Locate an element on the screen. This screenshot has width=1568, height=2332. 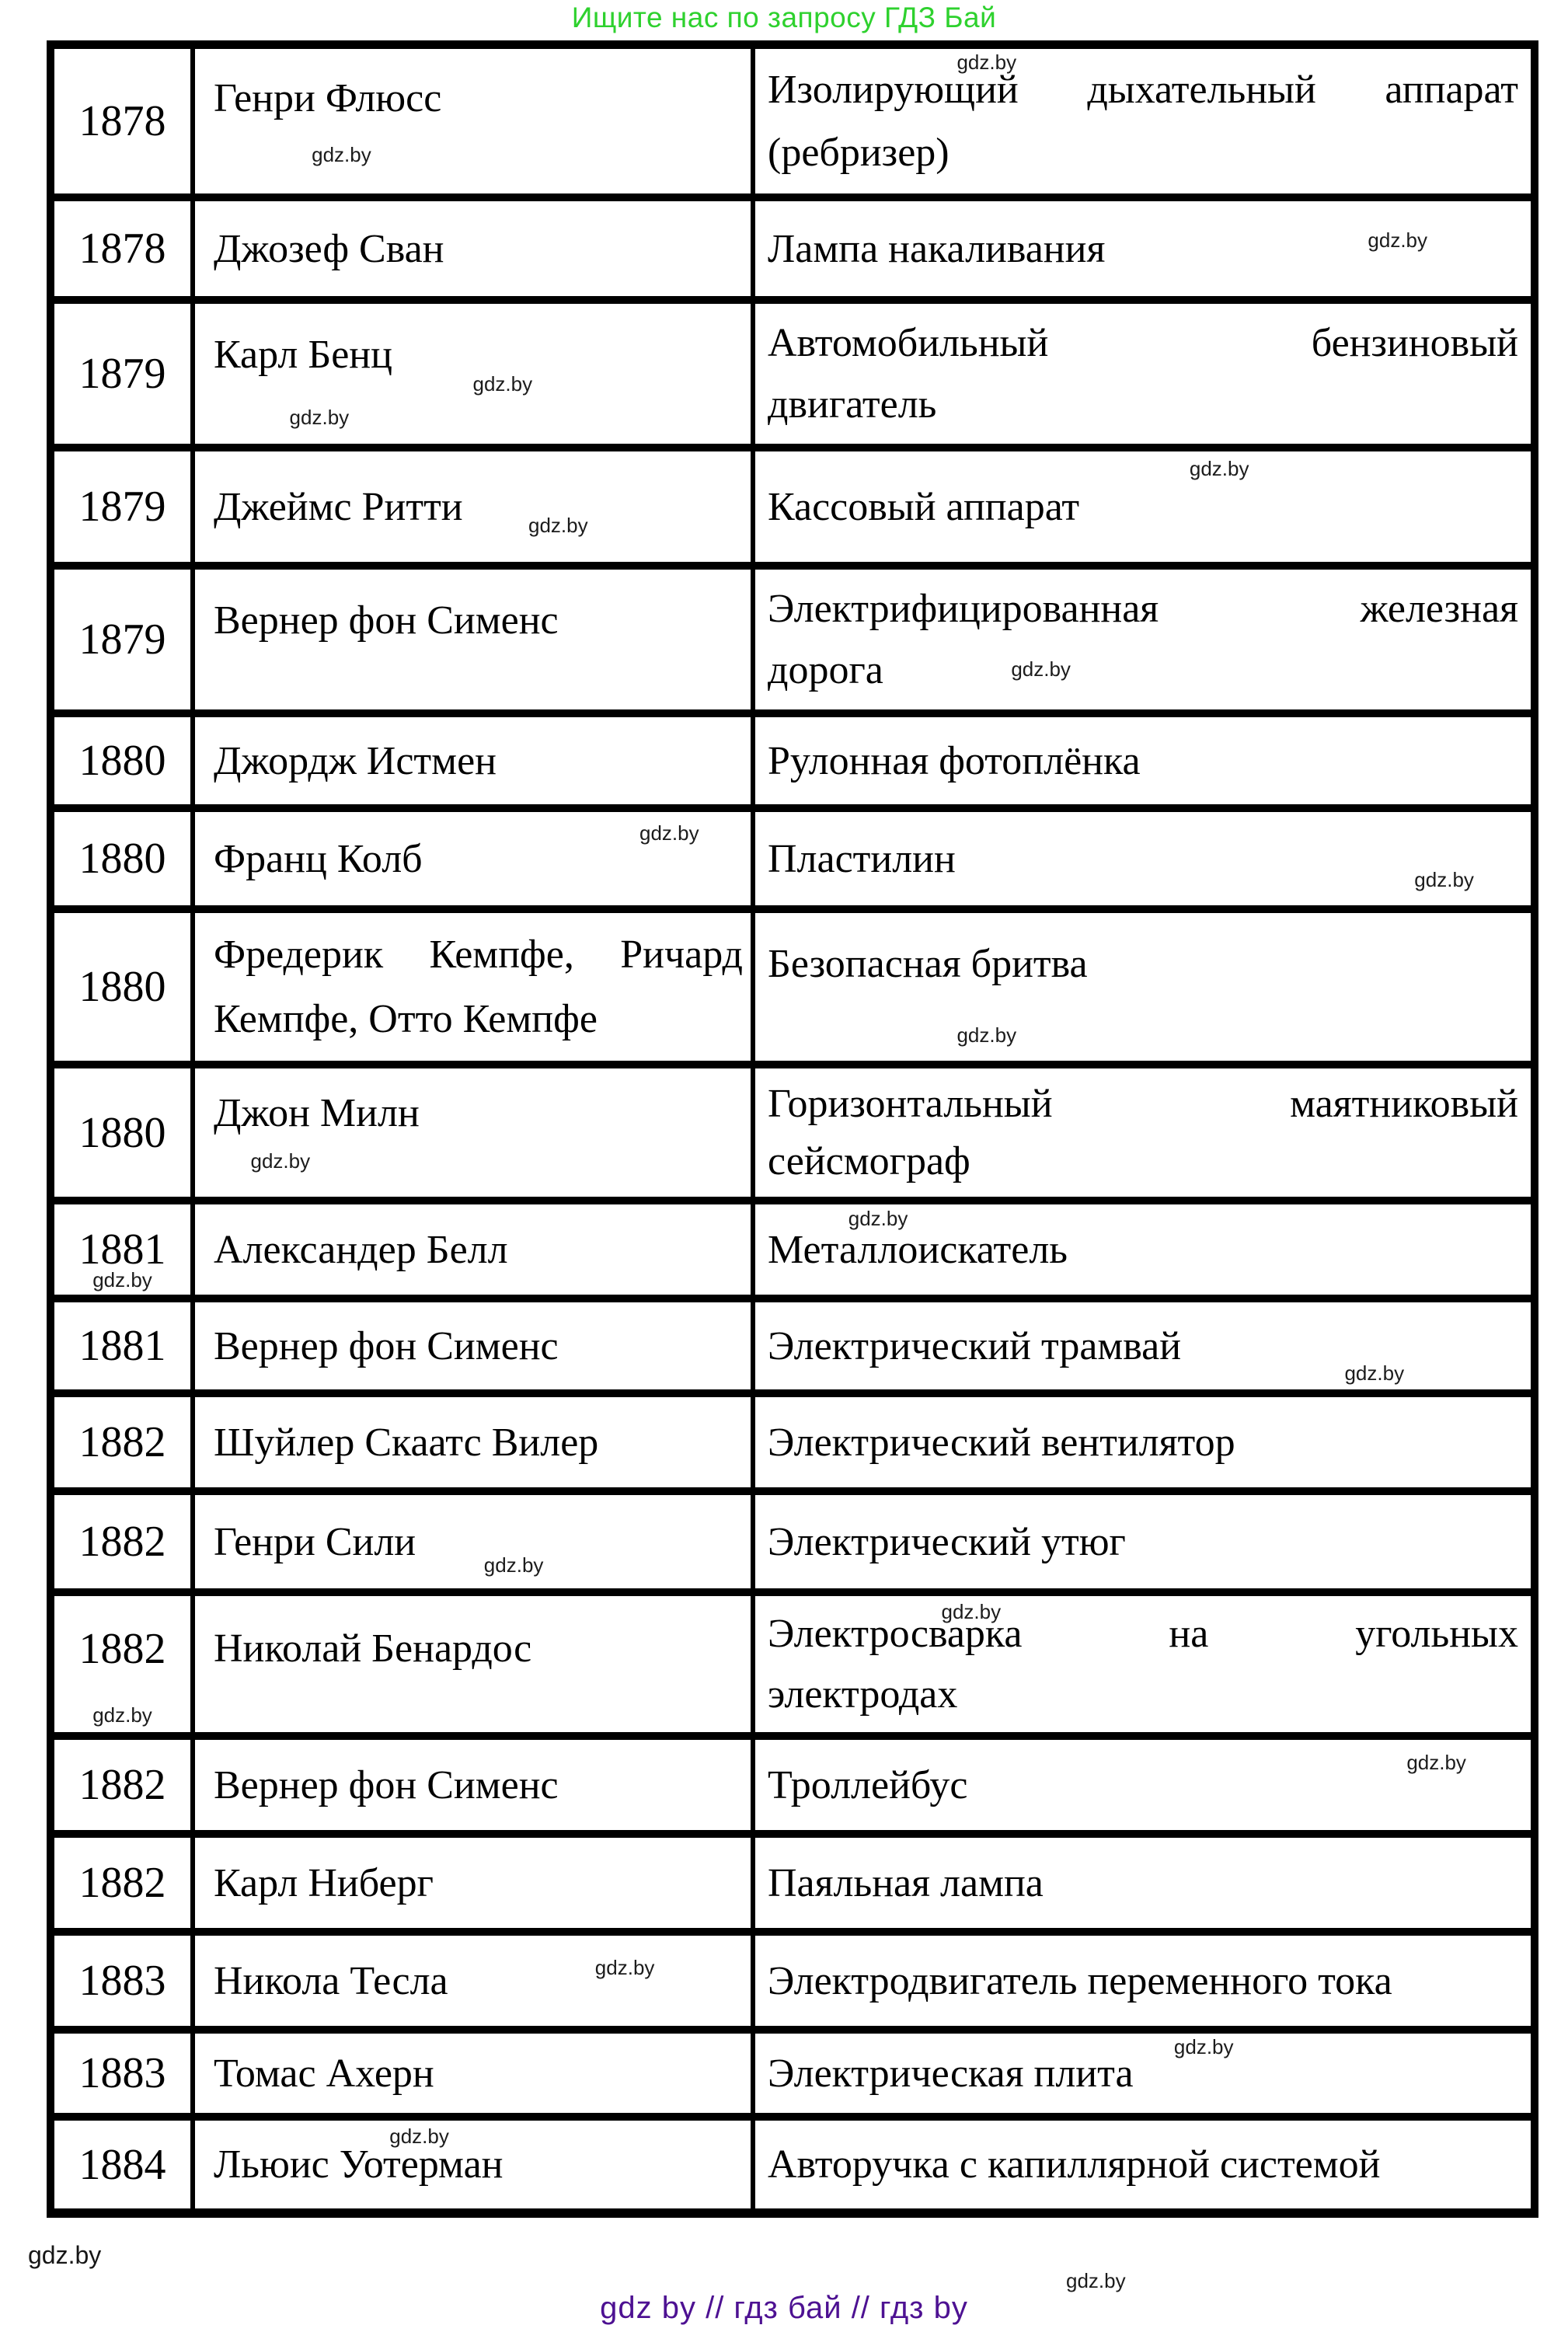
invention-text: Металлоискатель is located at coordinates (918, 1249).